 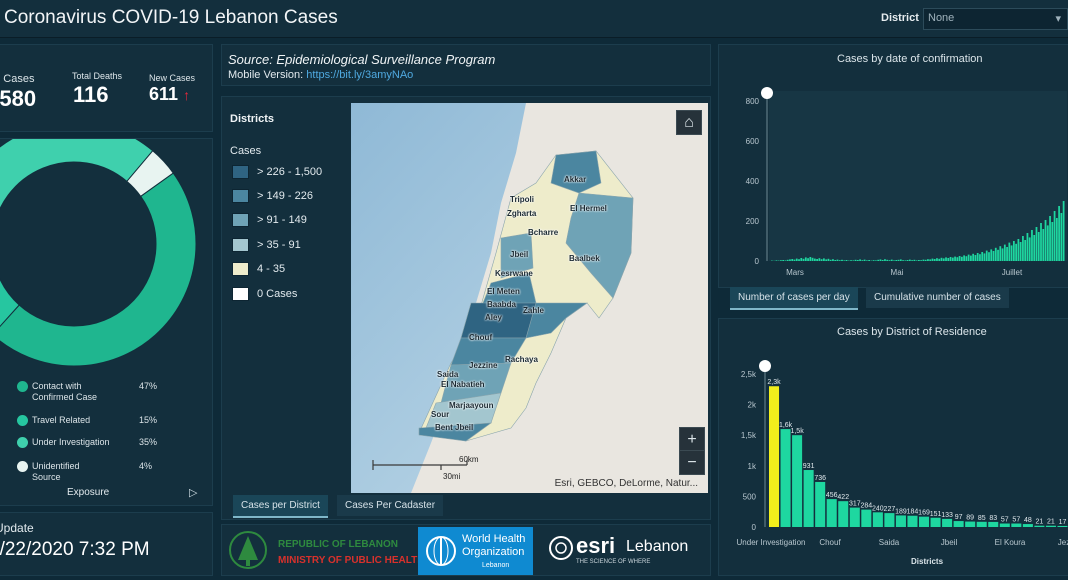 What do you see at coordinates (575, 179) in the screenshot?
I see `map-district-label: Akkar` at bounding box center [575, 179].